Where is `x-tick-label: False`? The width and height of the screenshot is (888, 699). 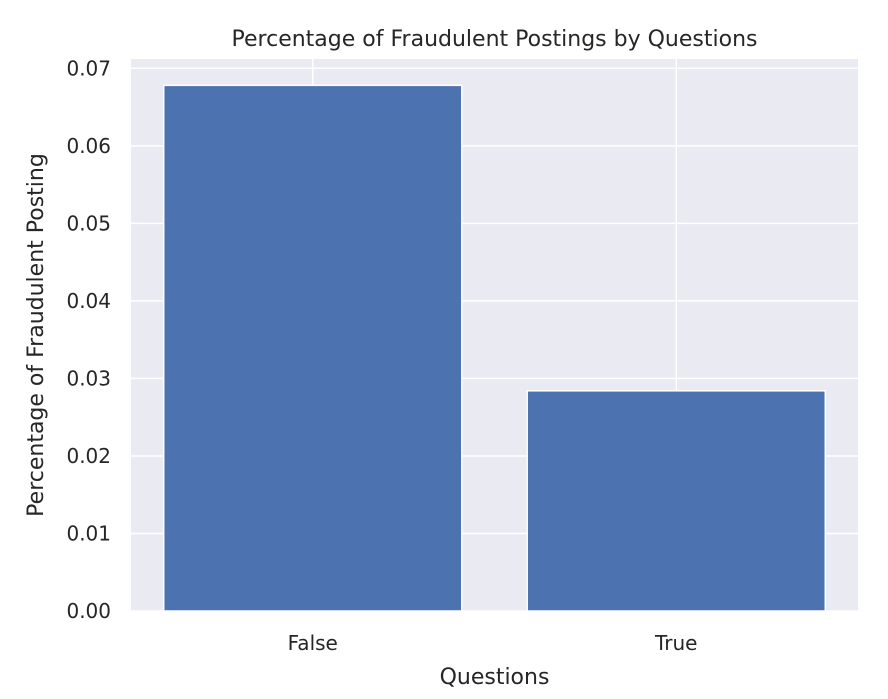 x-tick-label: False is located at coordinates (313, 643).